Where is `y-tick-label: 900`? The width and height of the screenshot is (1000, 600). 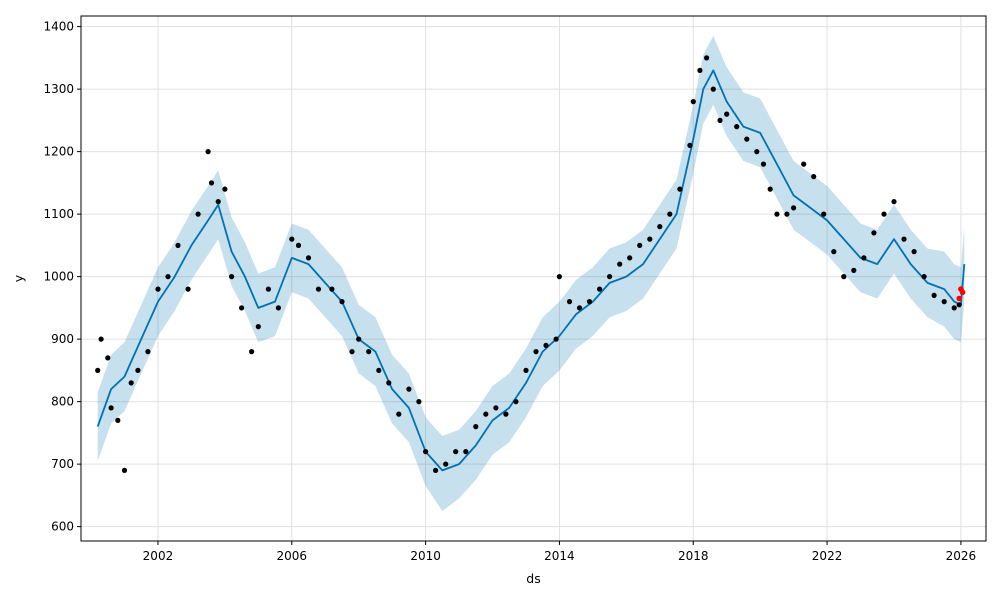
y-tick-label: 900 is located at coordinates (62, 339).